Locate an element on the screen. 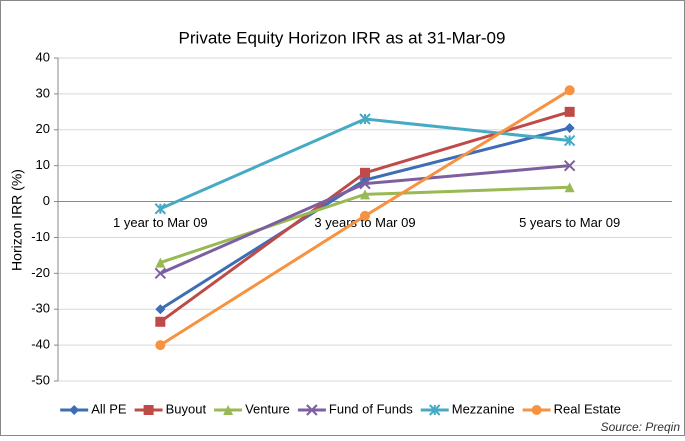 Image resolution: width=685 pixels, height=441 pixels. legend-label: Buyout is located at coordinates (186, 408).